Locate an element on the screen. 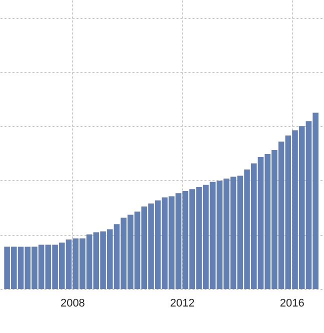  x-tick-label: 2008 is located at coordinates (72, 304).